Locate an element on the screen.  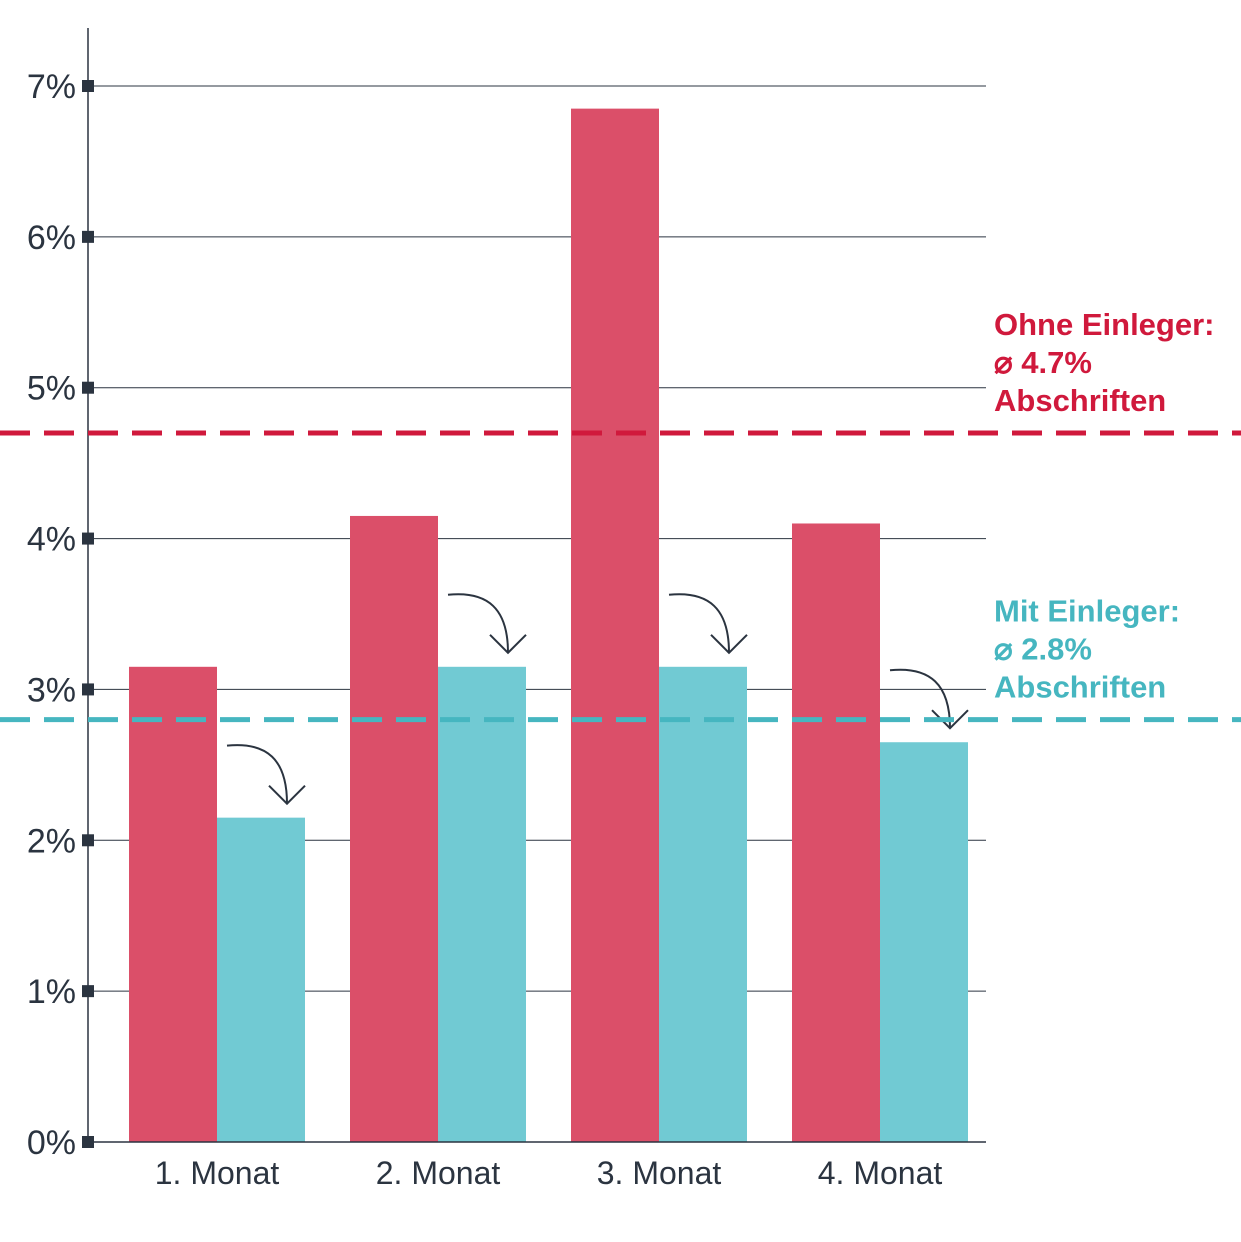
y-tick-label: 3% is located at coordinates (51, 690).